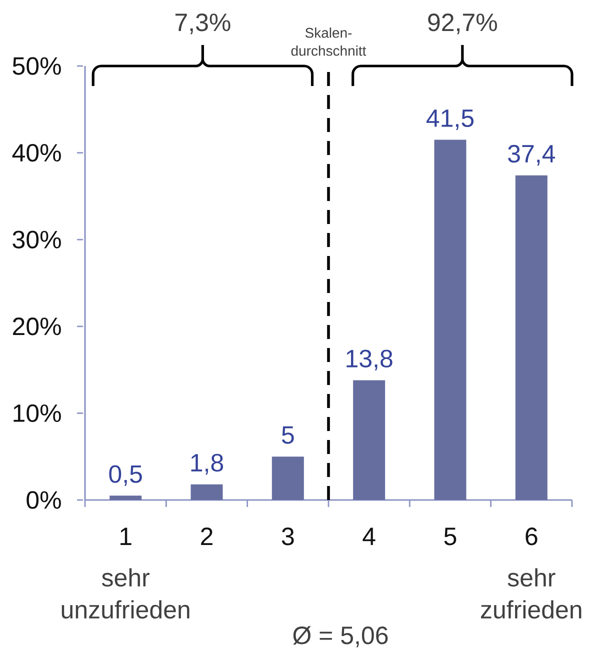 Image resolution: width=589 pixels, height=651 pixels. What do you see at coordinates (288, 537) in the screenshot?
I see `x-tick-label: 3` at bounding box center [288, 537].